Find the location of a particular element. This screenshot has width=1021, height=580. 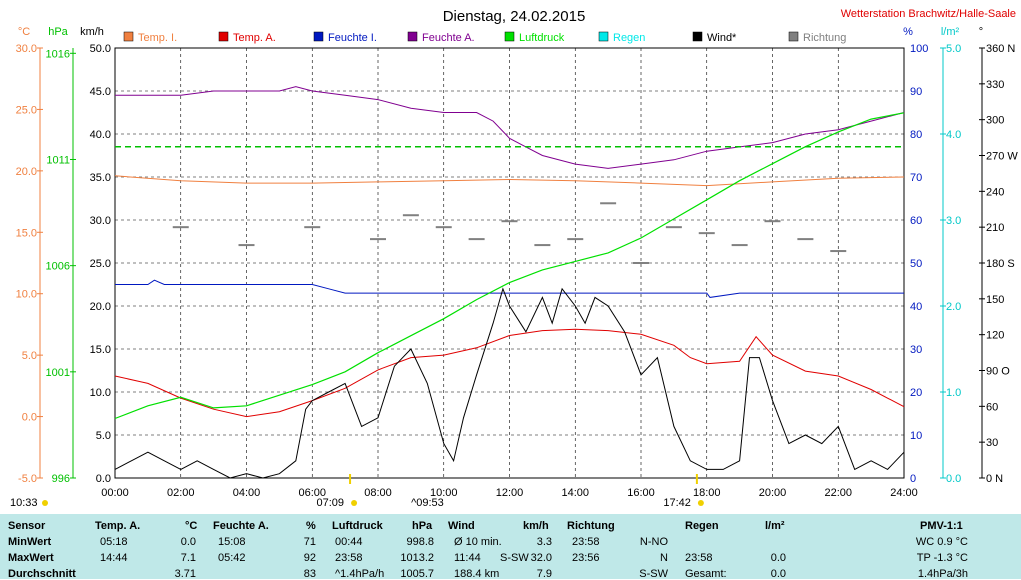

axis-label-dir_ticks-0: 360 N is located at coordinates (1000, 49).